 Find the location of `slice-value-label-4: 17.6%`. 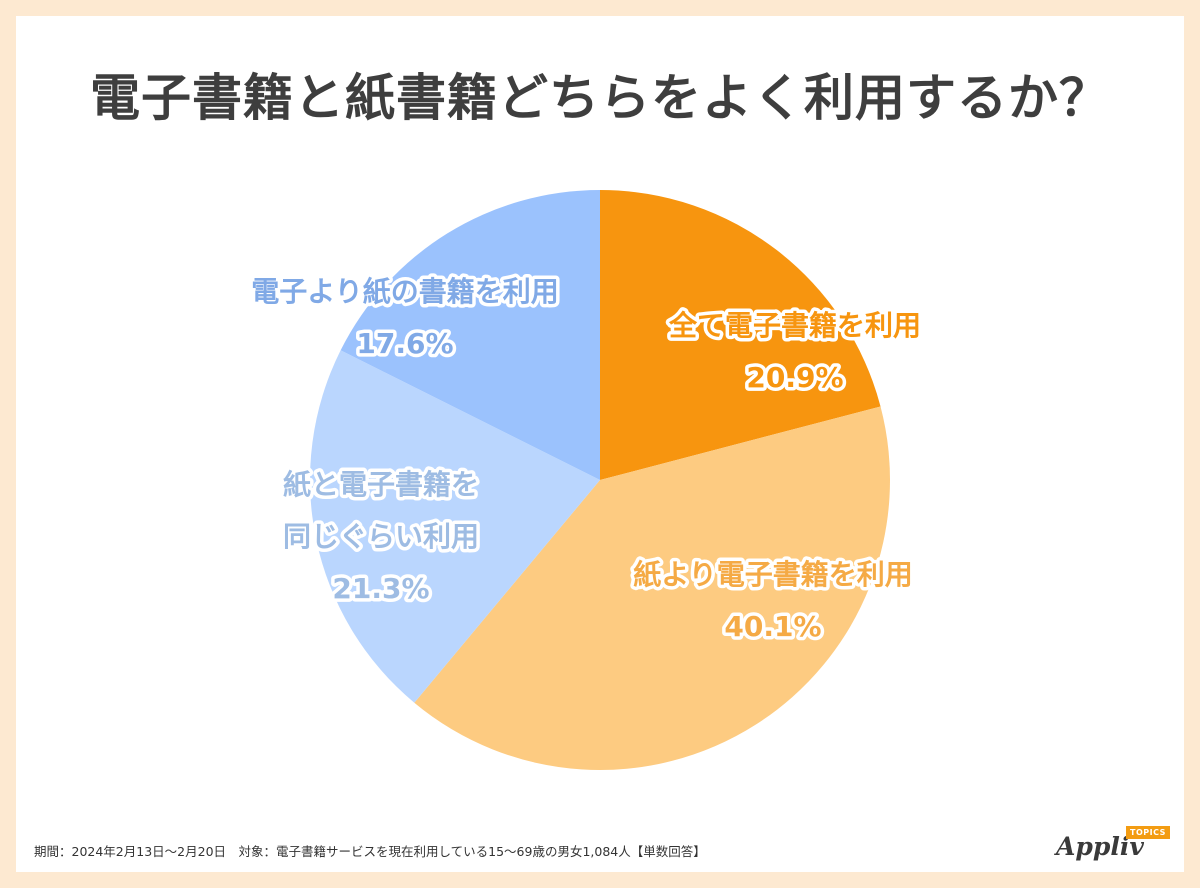

slice-value-label-4: 17.6% is located at coordinates (404, 343).